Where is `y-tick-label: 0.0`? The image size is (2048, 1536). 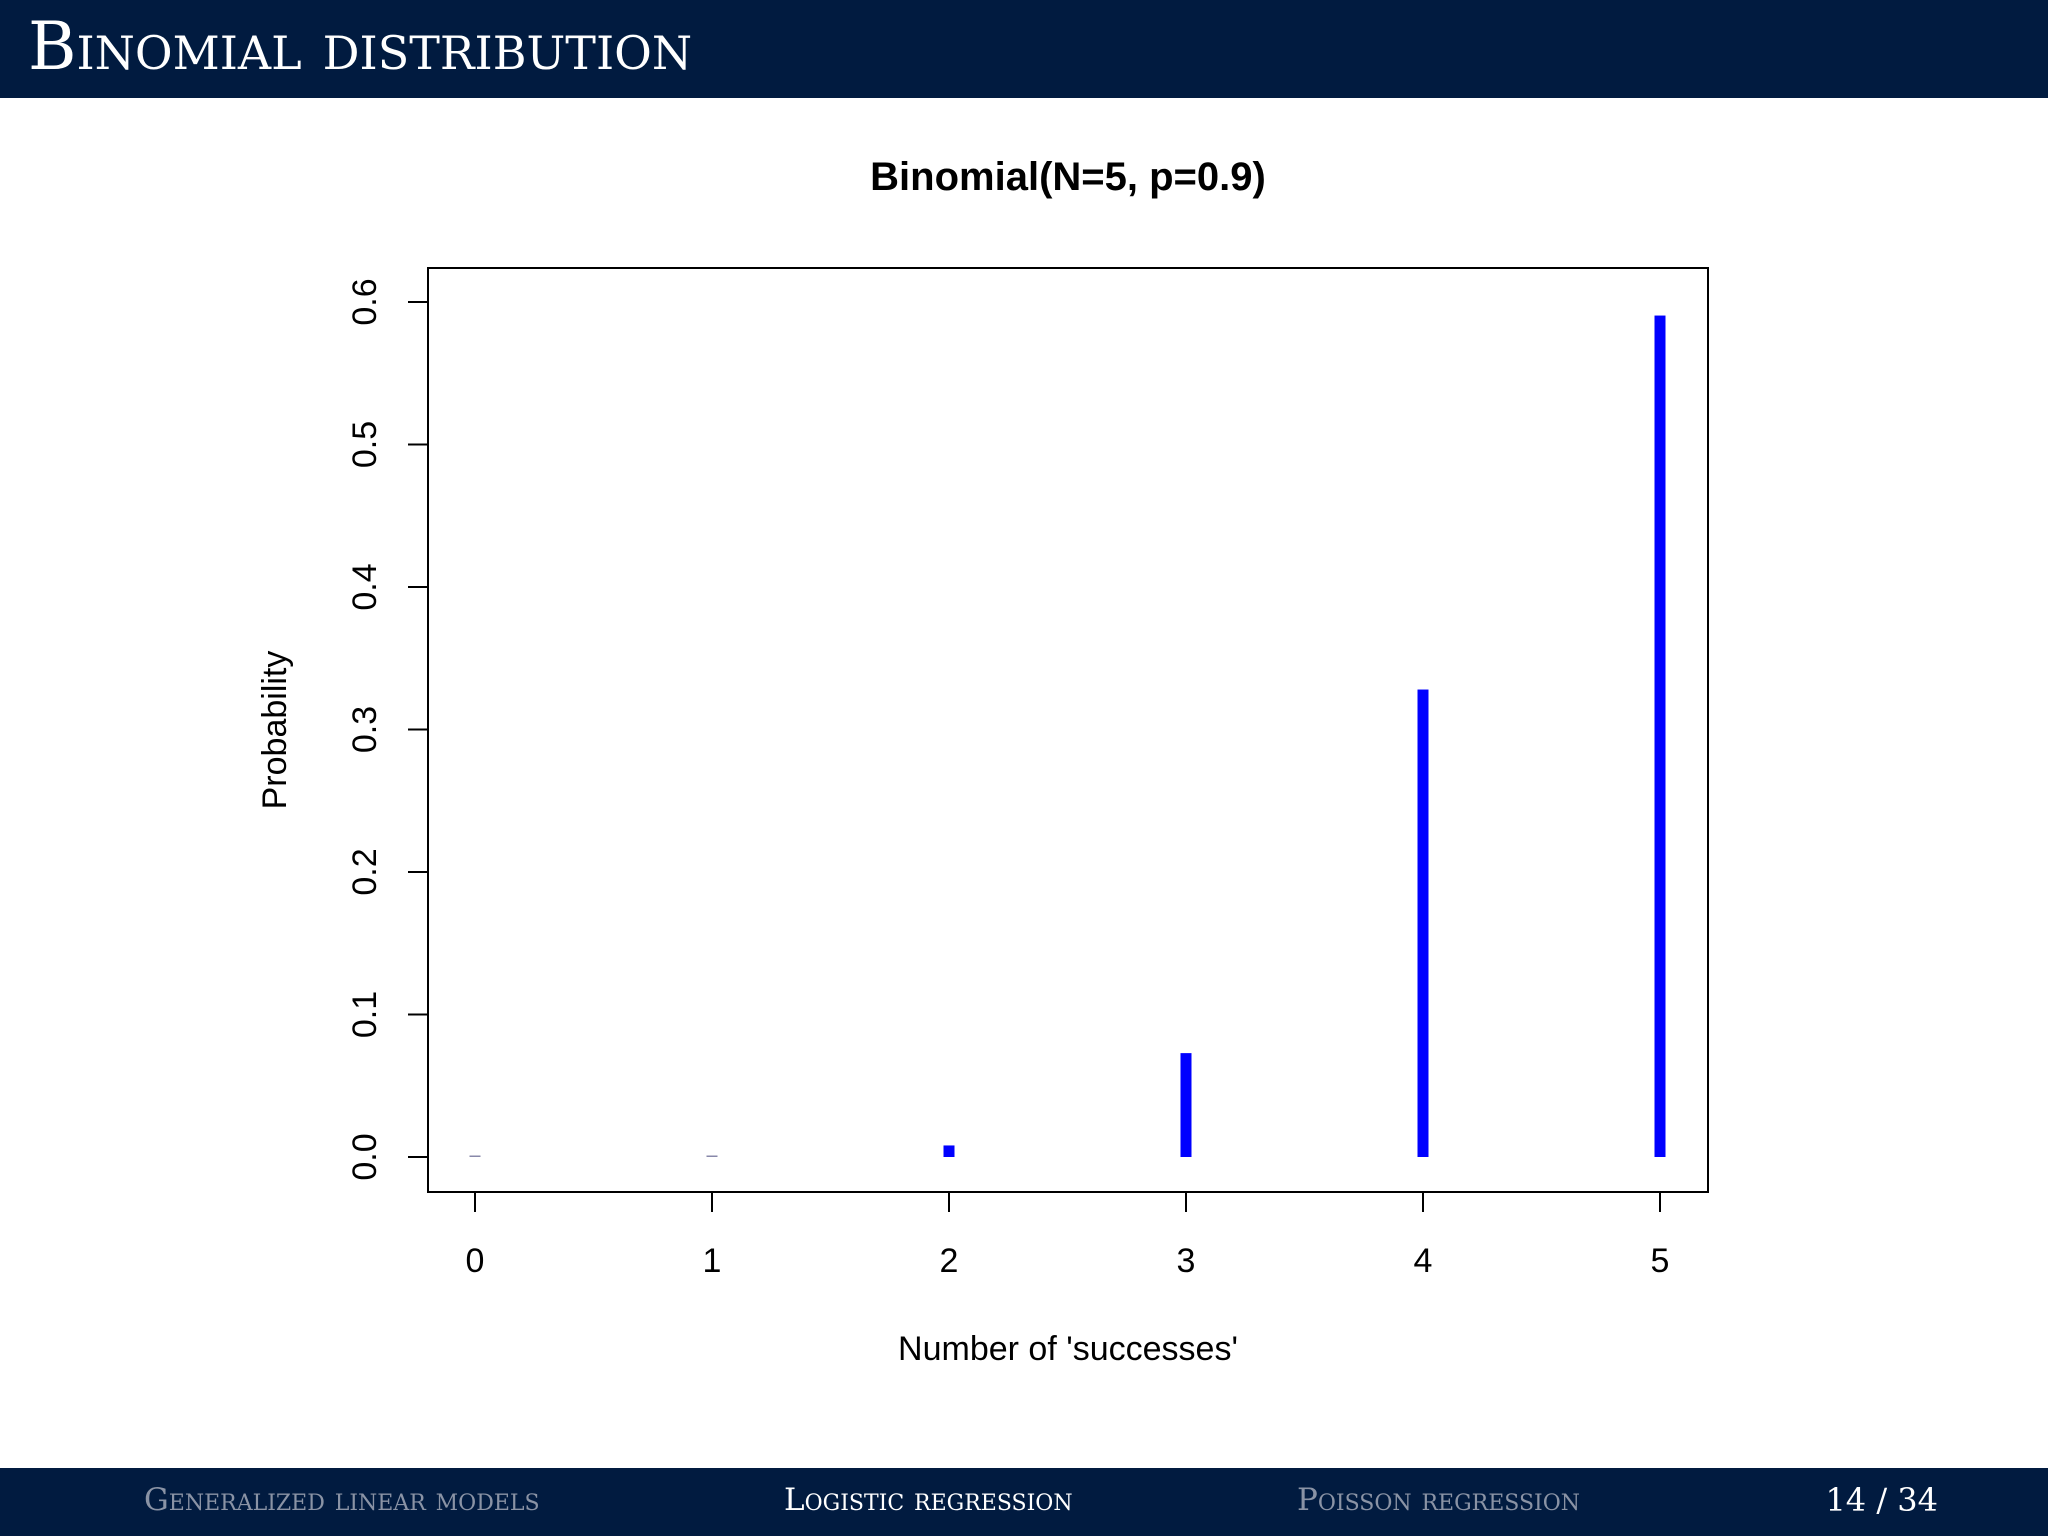 y-tick-label: 0.0 is located at coordinates (365, 1156).